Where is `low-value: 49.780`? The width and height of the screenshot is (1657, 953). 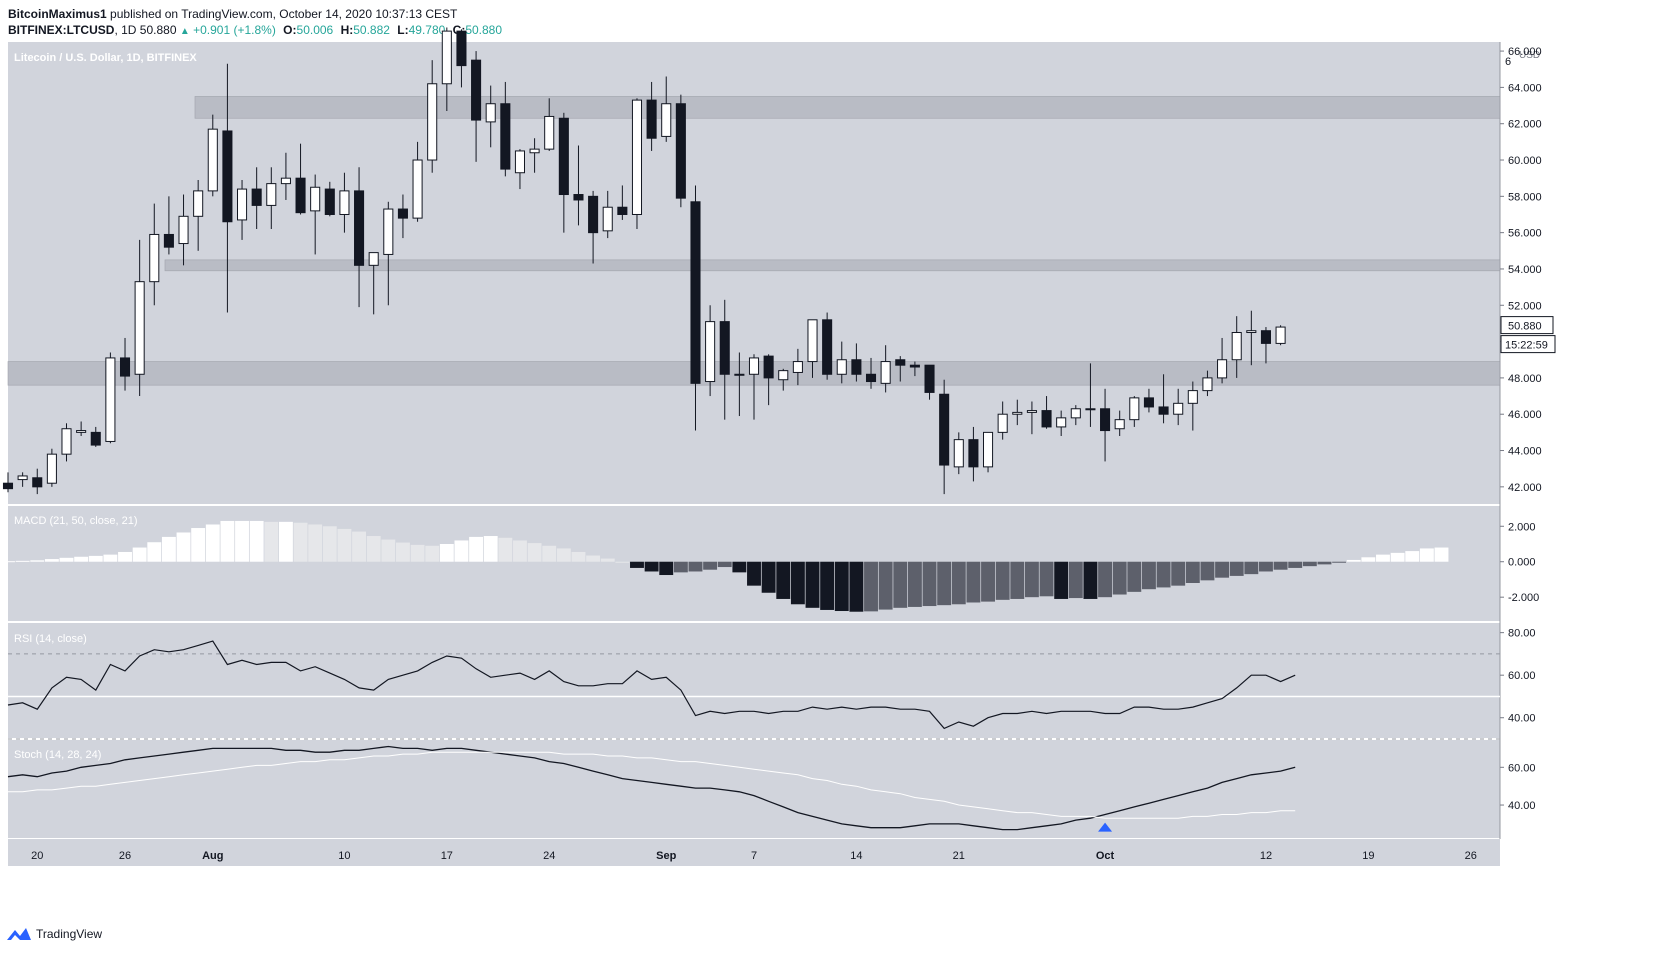
low-value: 49.780 is located at coordinates (427, 30).